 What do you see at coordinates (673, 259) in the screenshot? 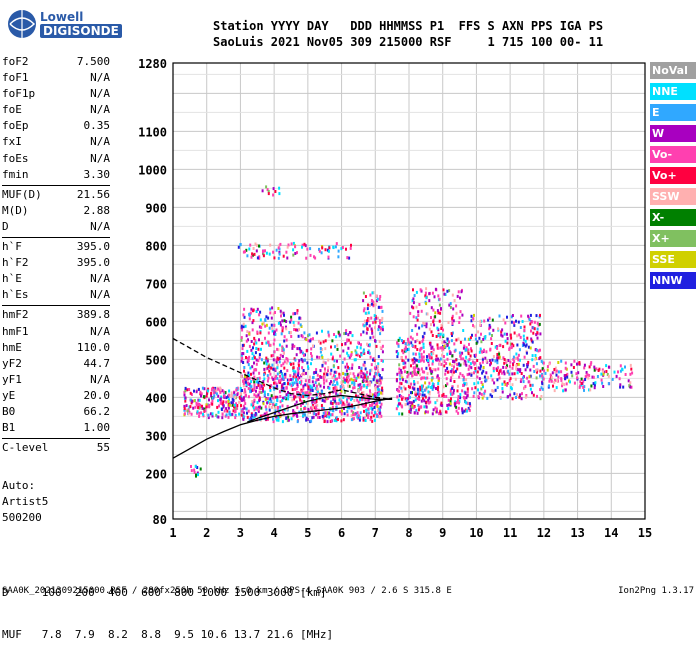
I see `legend-item-sse: SSE` at bounding box center [673, 259].